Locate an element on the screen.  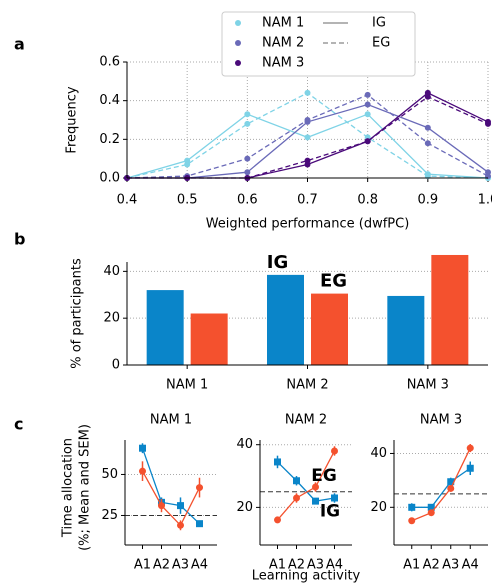
panel-label: a is located at coordinates (19, 44).